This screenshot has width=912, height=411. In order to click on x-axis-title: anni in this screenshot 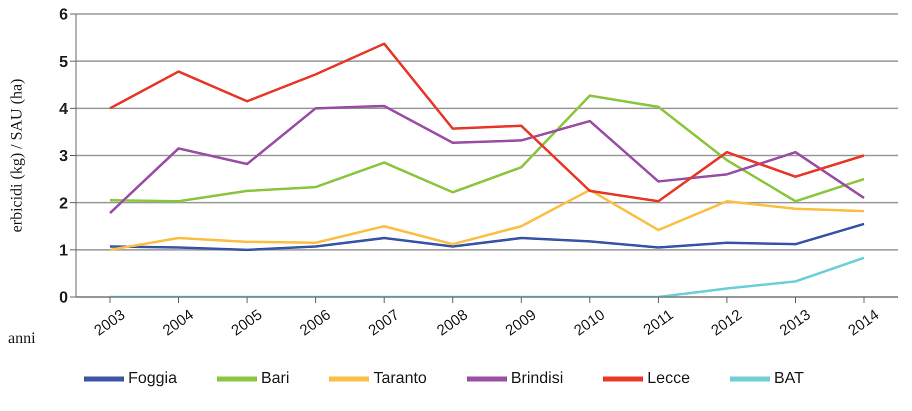, I will do `click(22, 339)`.